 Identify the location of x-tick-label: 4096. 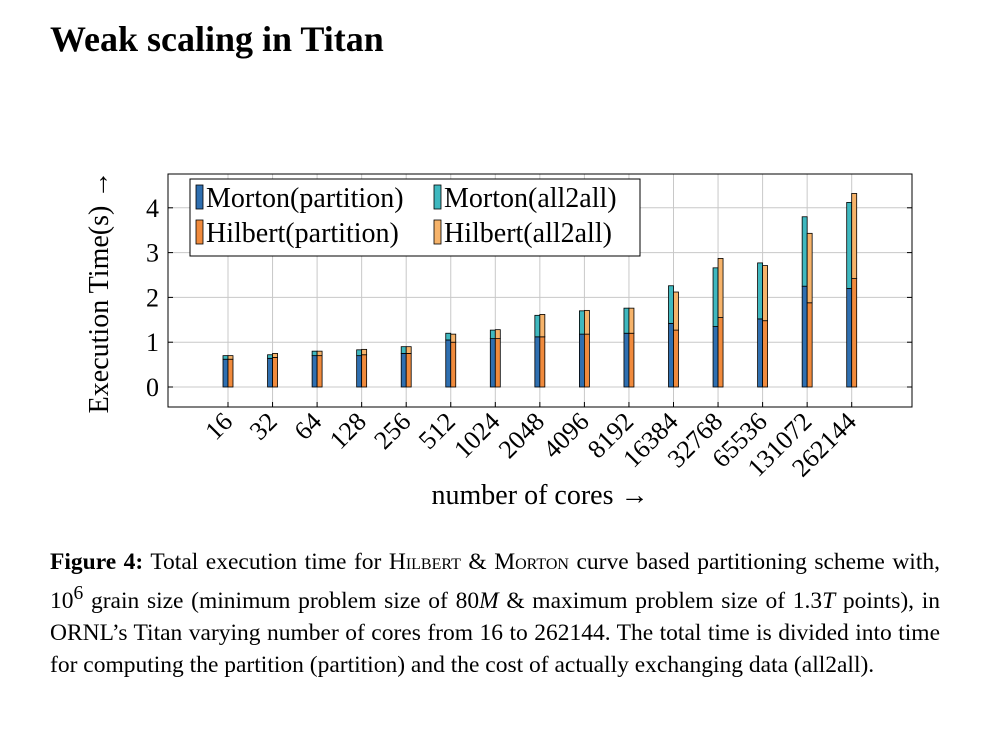
(565, 435).